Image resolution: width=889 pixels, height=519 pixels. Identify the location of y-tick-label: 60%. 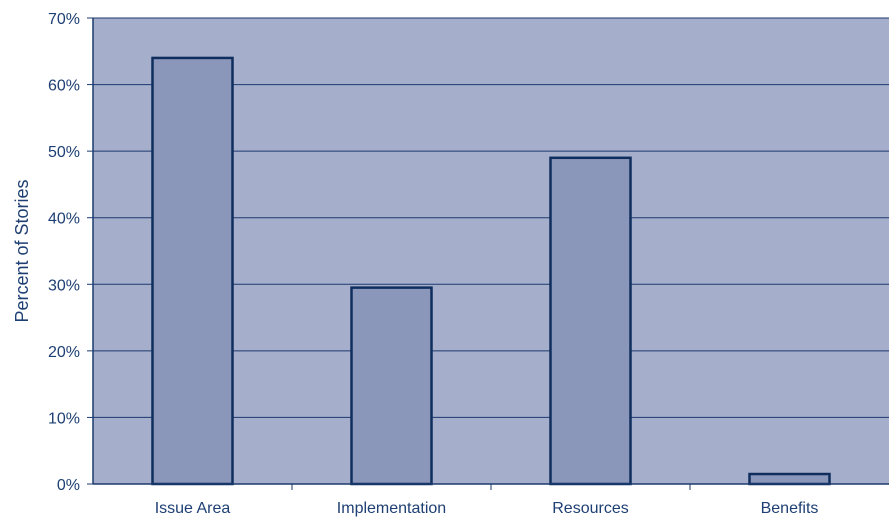
(64, 86).